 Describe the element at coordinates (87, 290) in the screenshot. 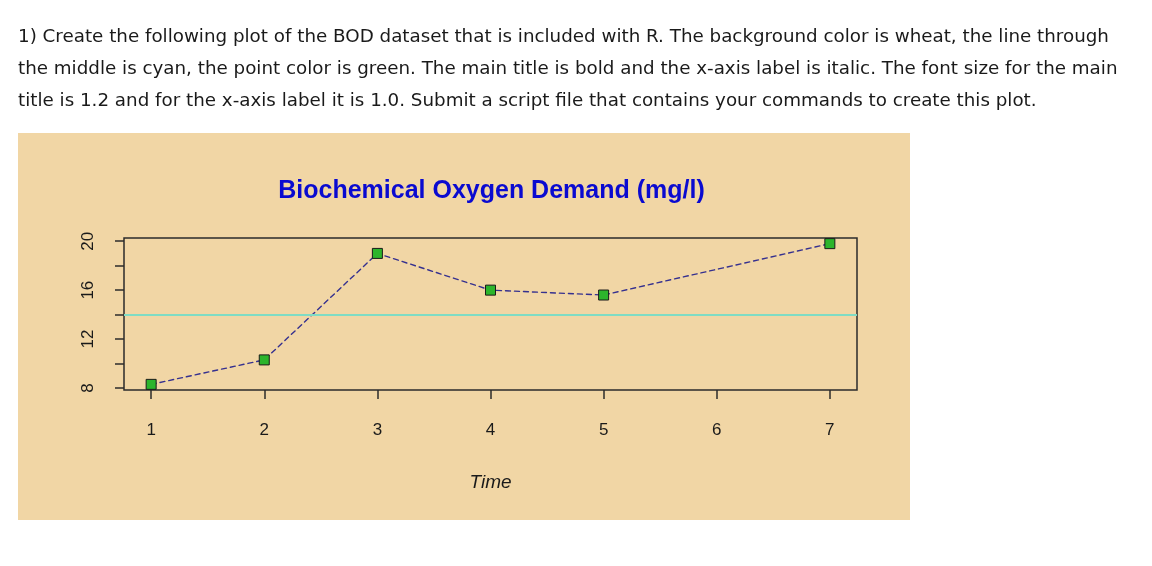

I see `y-tick-label: 16` at that location.